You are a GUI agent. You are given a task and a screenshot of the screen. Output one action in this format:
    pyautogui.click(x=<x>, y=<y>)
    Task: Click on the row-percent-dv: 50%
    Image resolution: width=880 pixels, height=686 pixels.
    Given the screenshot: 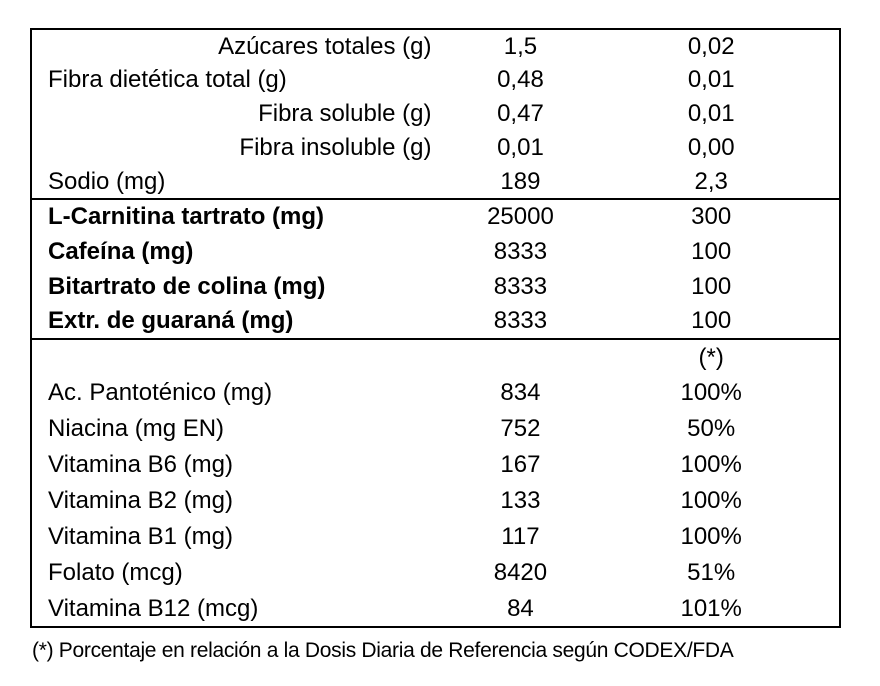 What is the action you would take?
    pyautogui.click(x=711, y=428)
    